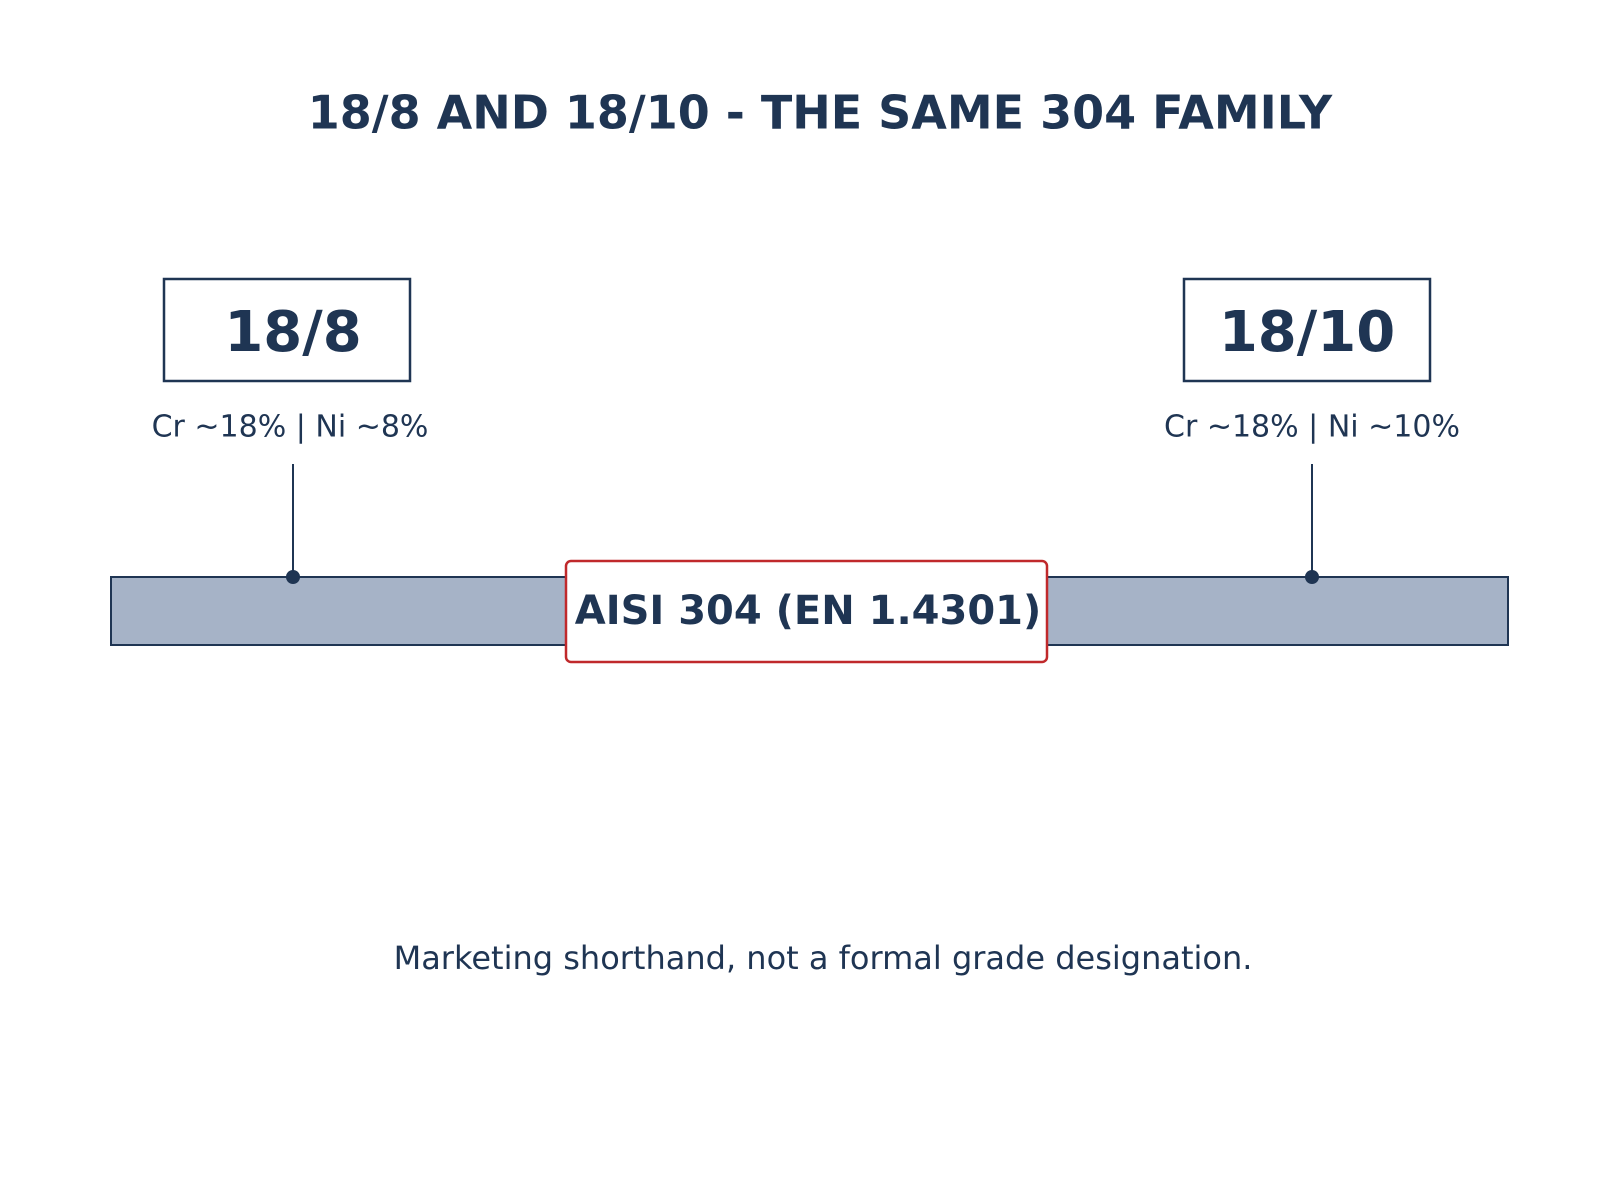  What do you see at coordinates (1312, 427) in the screenshot?
I see `node-composition: Cr ~18% | Ni ~10%` at bounding box center [1312, 427].